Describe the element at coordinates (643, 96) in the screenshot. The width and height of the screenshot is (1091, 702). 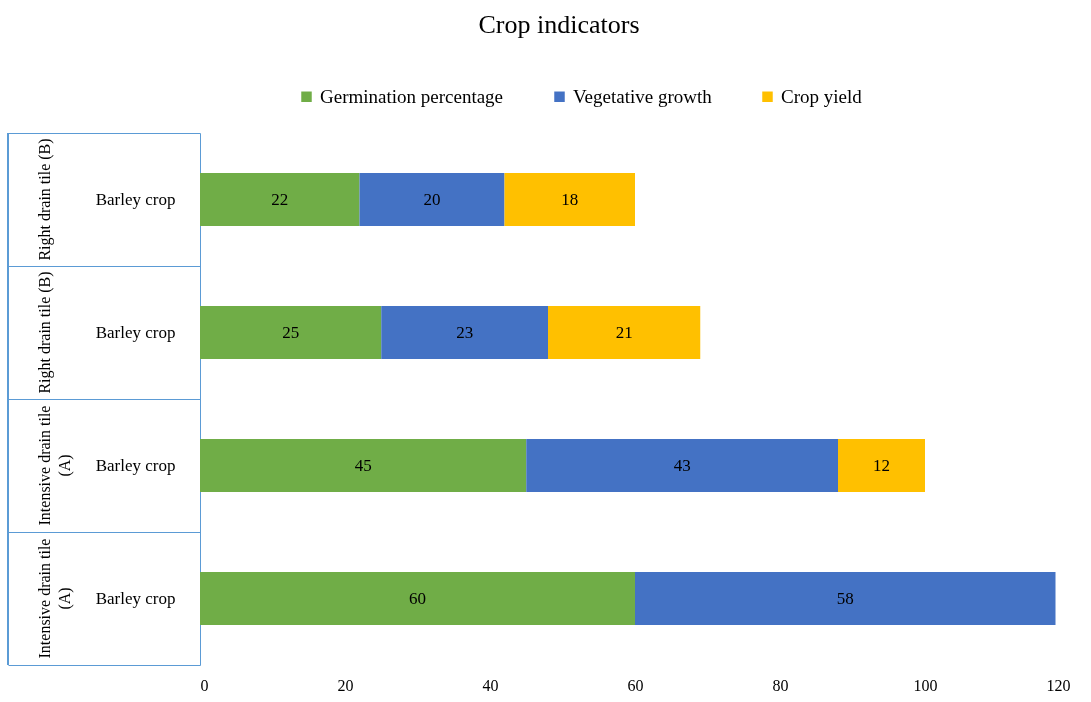
I see `legend-label: Vegetative growth` at that location.